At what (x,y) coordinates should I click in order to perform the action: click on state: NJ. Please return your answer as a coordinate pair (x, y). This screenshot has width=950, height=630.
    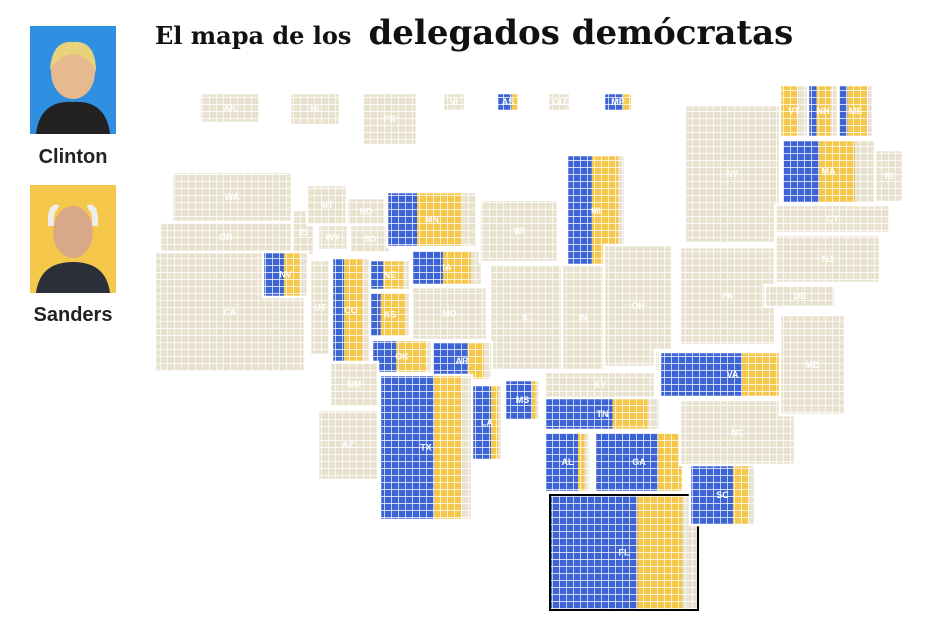
    Looking at the image, I should click on (827, 259).